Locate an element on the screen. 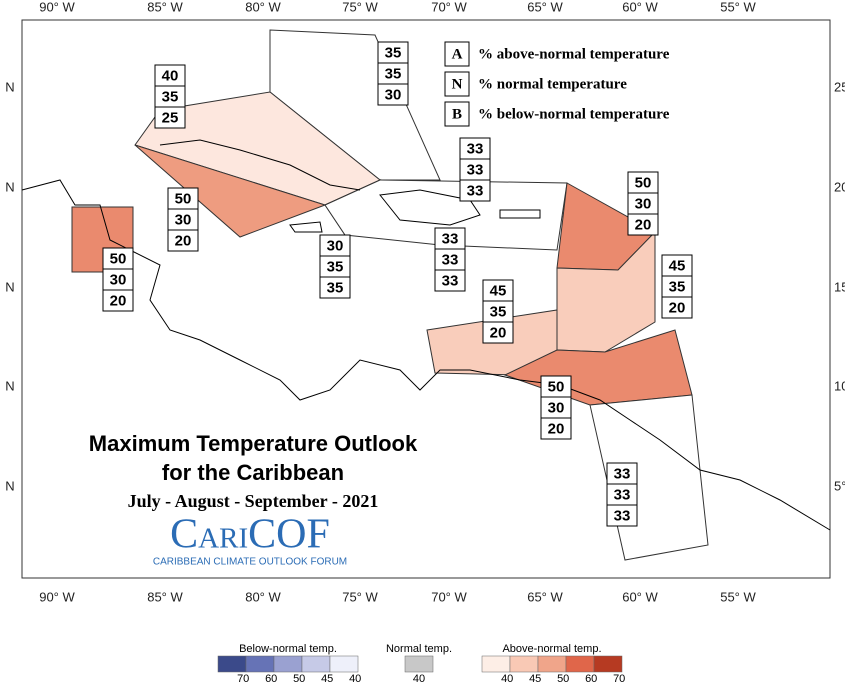 This screenshot has width=845, height=684. latitude-label: 10 is located at coordinates (839, 385).